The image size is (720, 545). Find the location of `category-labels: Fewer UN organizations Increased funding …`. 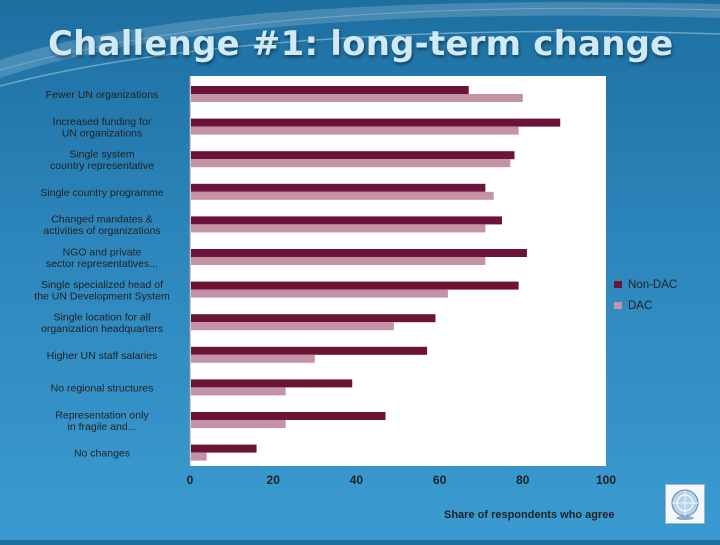

category-labels: Fewer UN organizations Increased funding … is located at coordinates (102, 274).